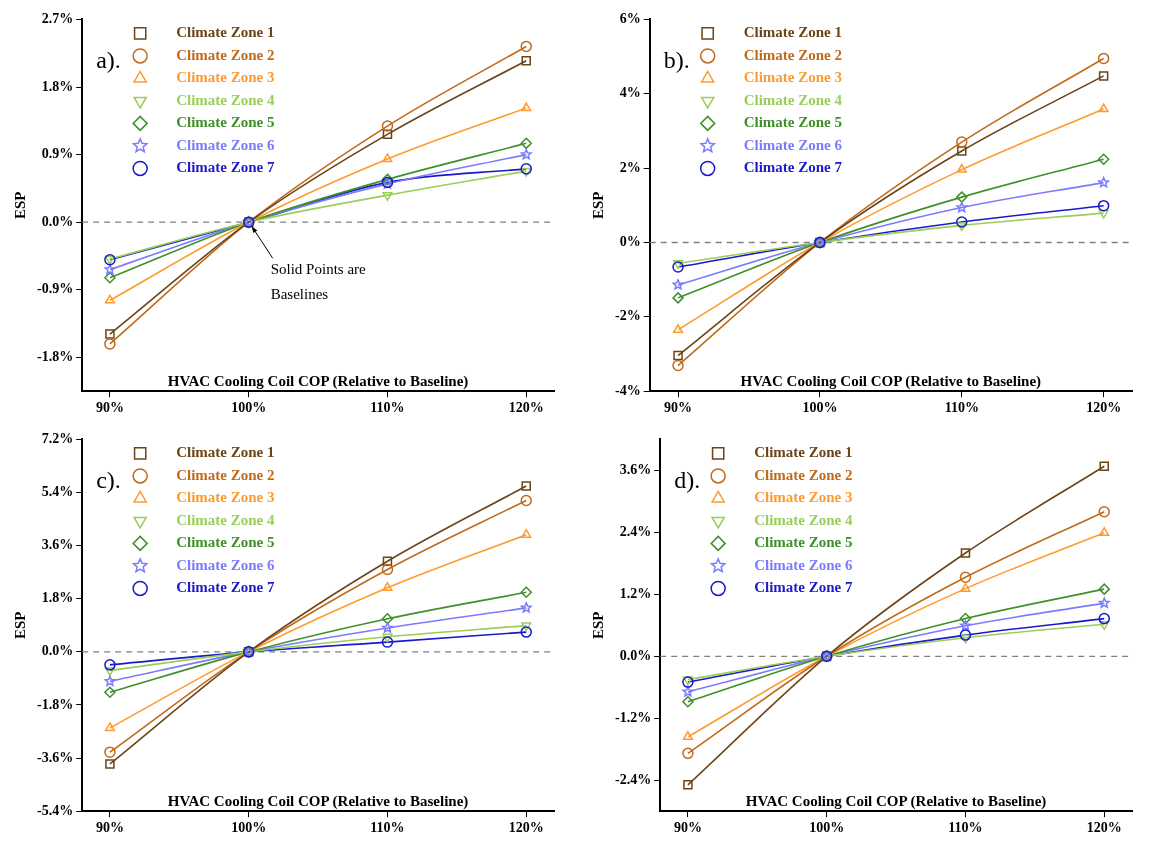  Describe the element at coordinates (635, 531) in the screenshot. I see `y-tick-label: 2.4%` at that location.